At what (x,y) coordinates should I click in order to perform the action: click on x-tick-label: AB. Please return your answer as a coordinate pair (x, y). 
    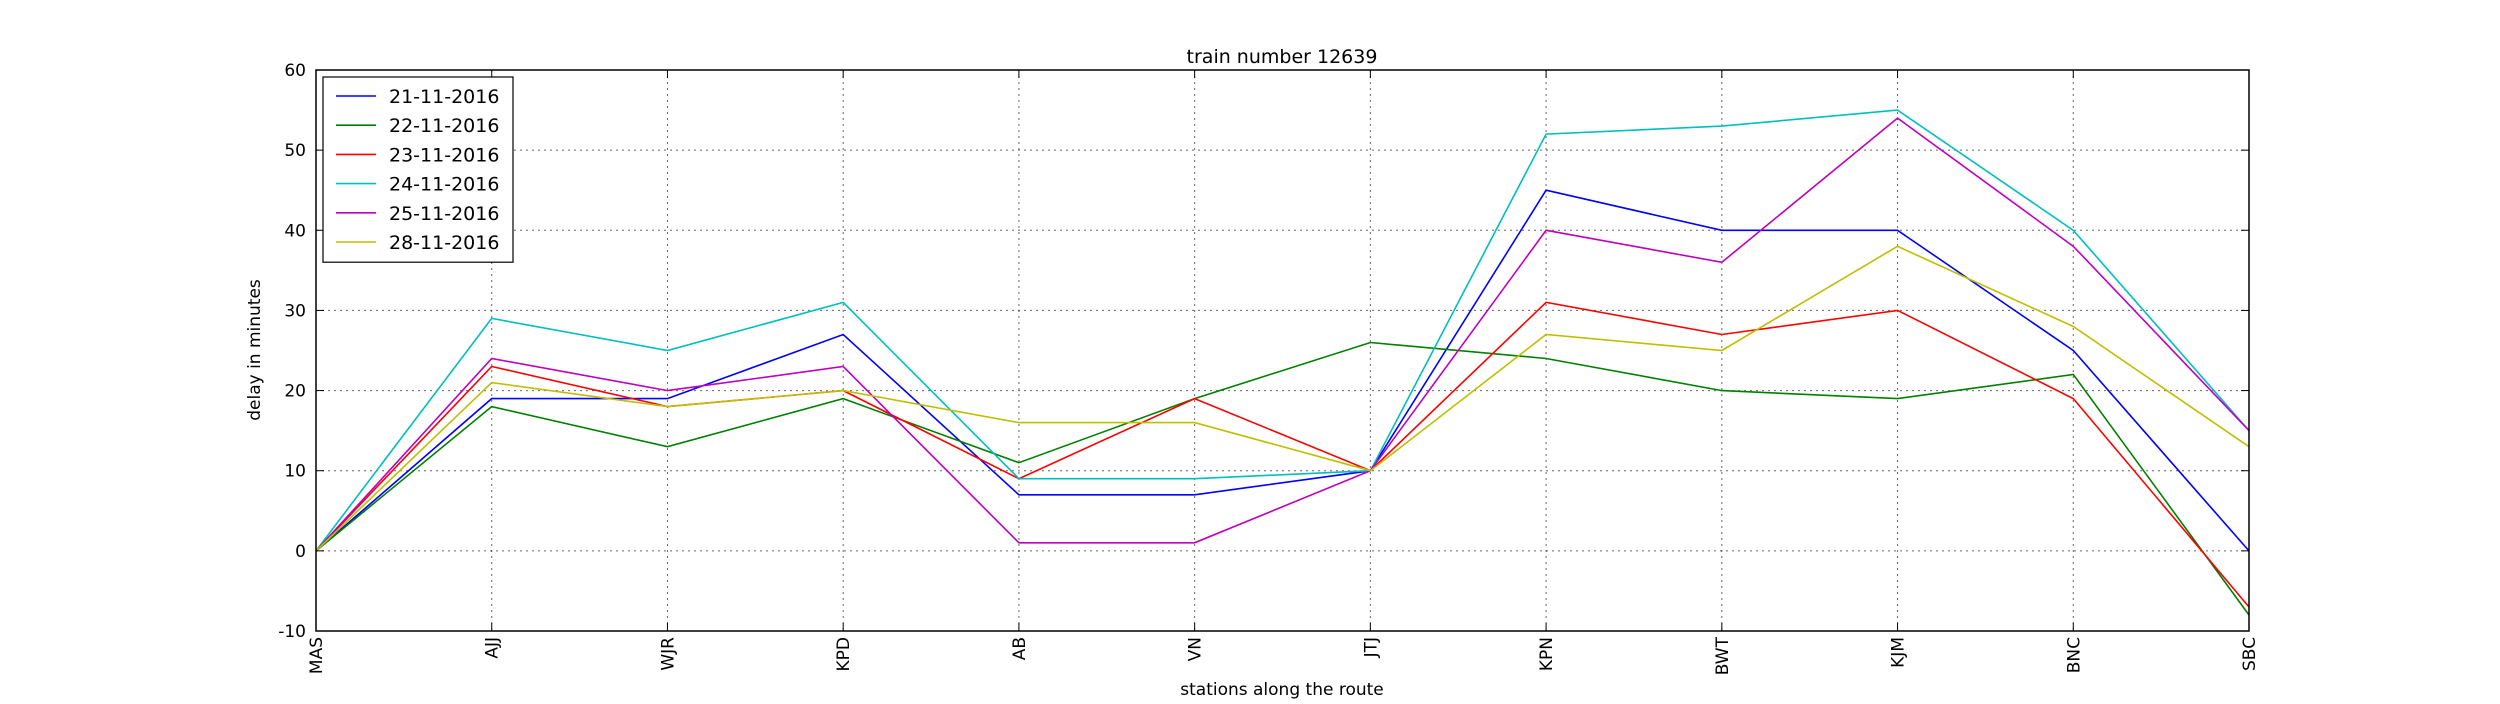
    Looking at the image, I should click on (1020, 648).